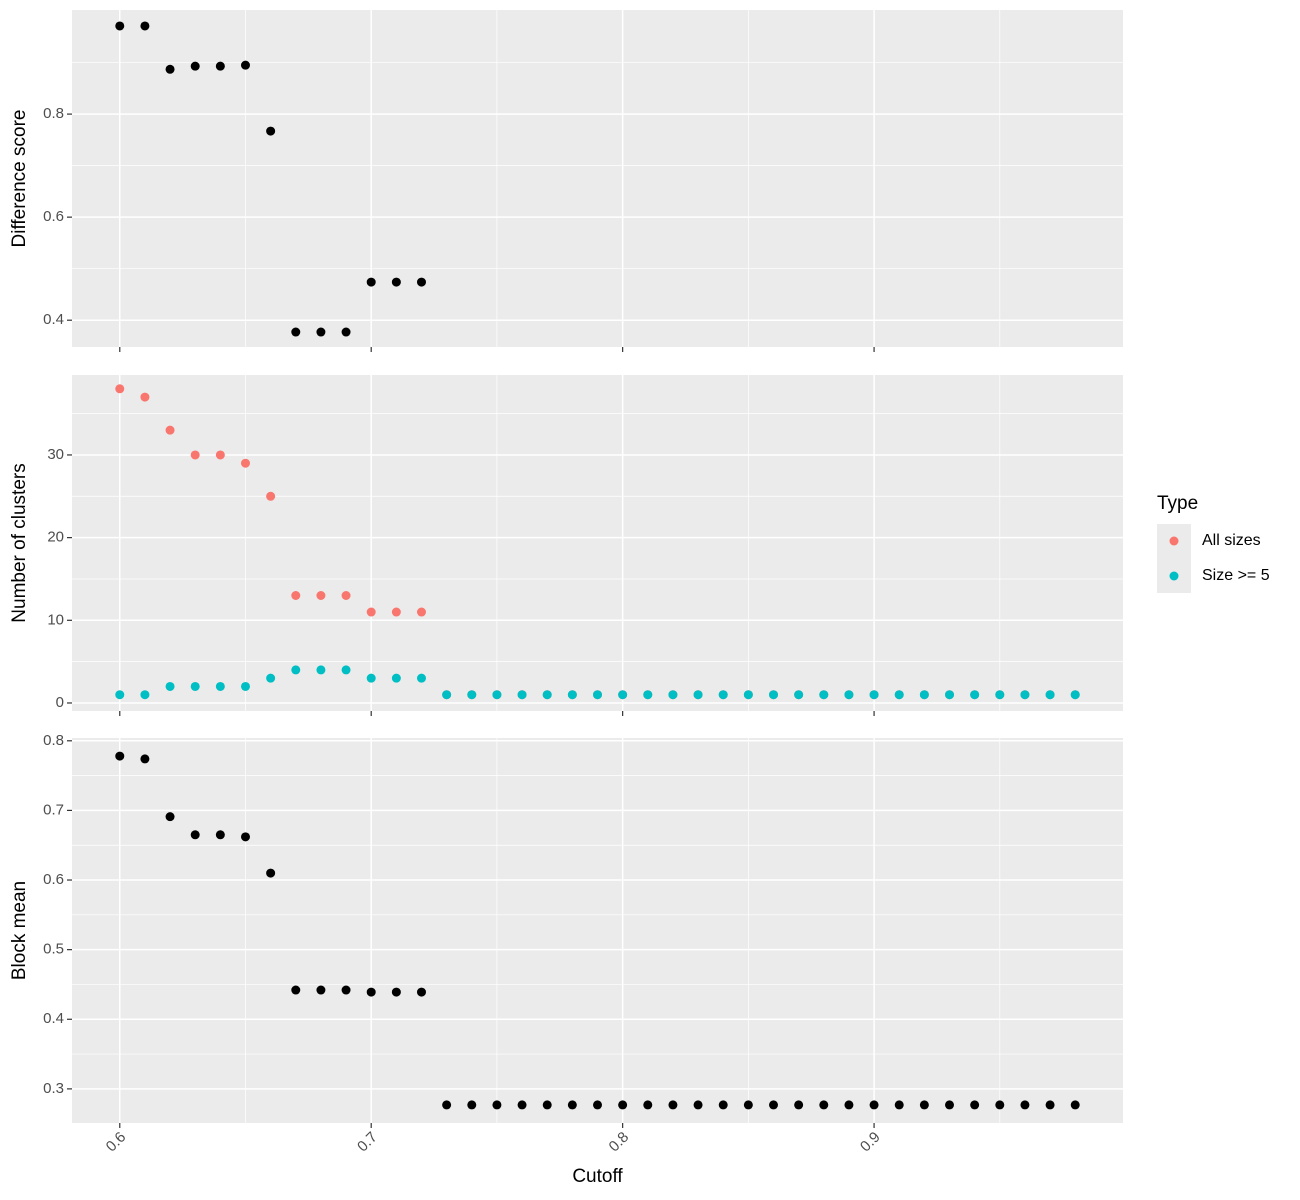 The image size is (1300, 1200). What do you see at coordinates (367, 1142) in the screenshot?
I see `x-tick-label: 0.7` at bounding box center [367, 1142].